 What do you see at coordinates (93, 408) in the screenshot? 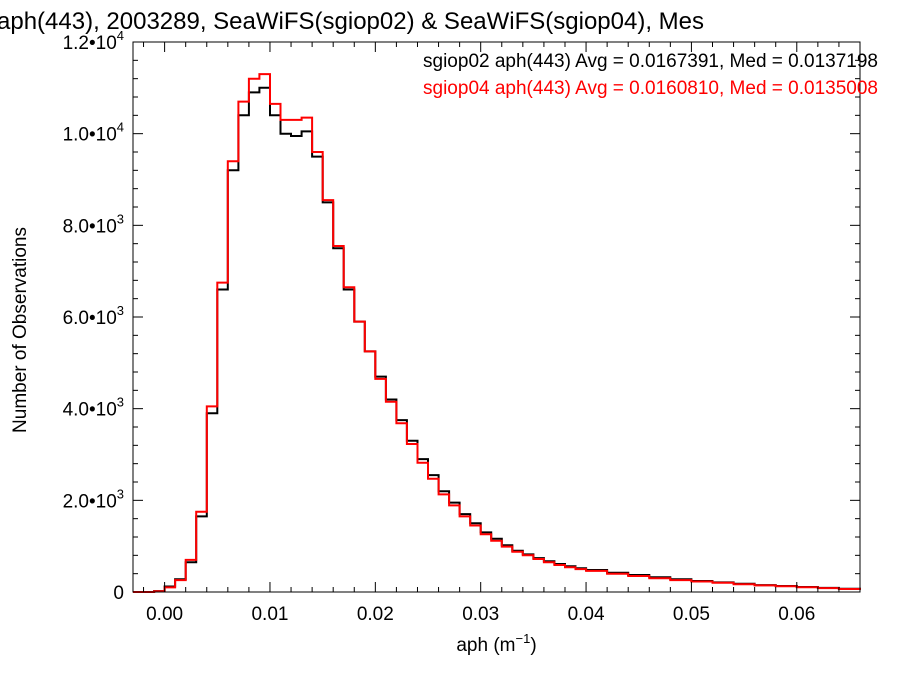
I see `y-tick-label: 4.0•103` at bounding box center [93, 408].